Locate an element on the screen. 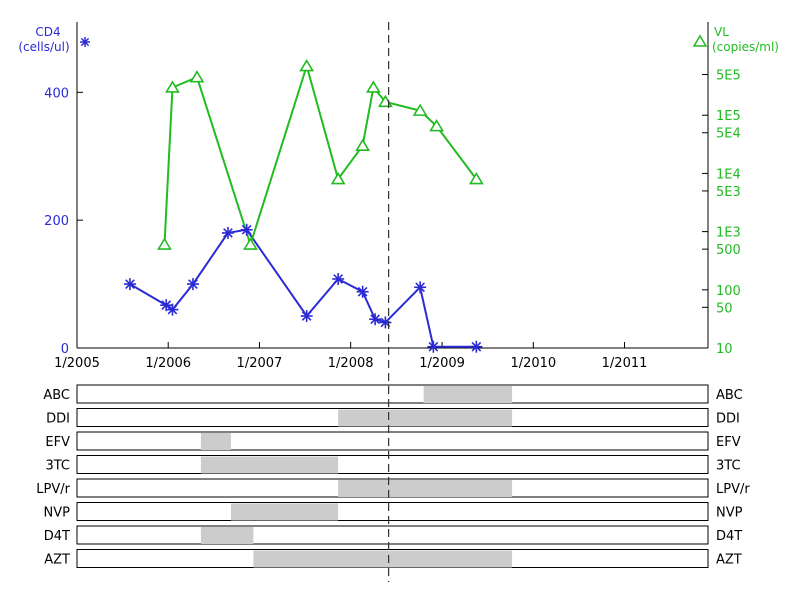 The height and width of the screenshot is (600, 800). cd4-axis-label-line2: (cells/ul) is located at coordinates (43, 47).